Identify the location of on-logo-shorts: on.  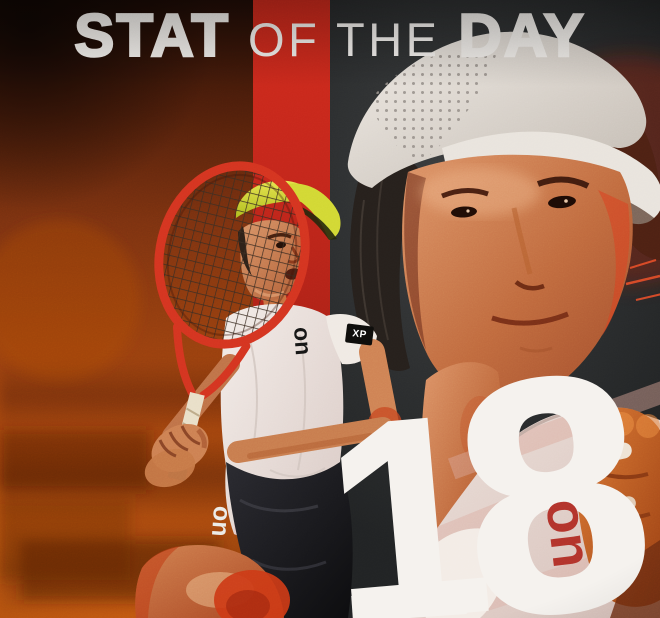
(221, 521).